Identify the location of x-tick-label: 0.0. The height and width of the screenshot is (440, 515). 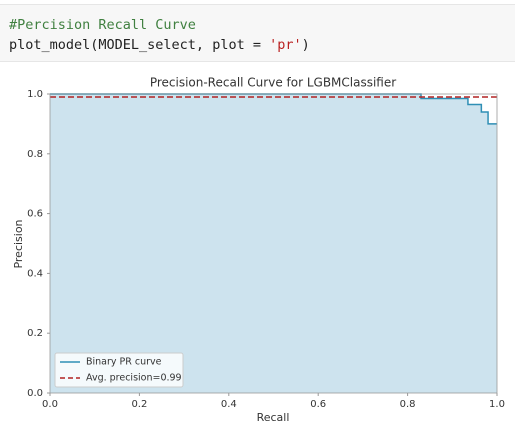
(50, 404).